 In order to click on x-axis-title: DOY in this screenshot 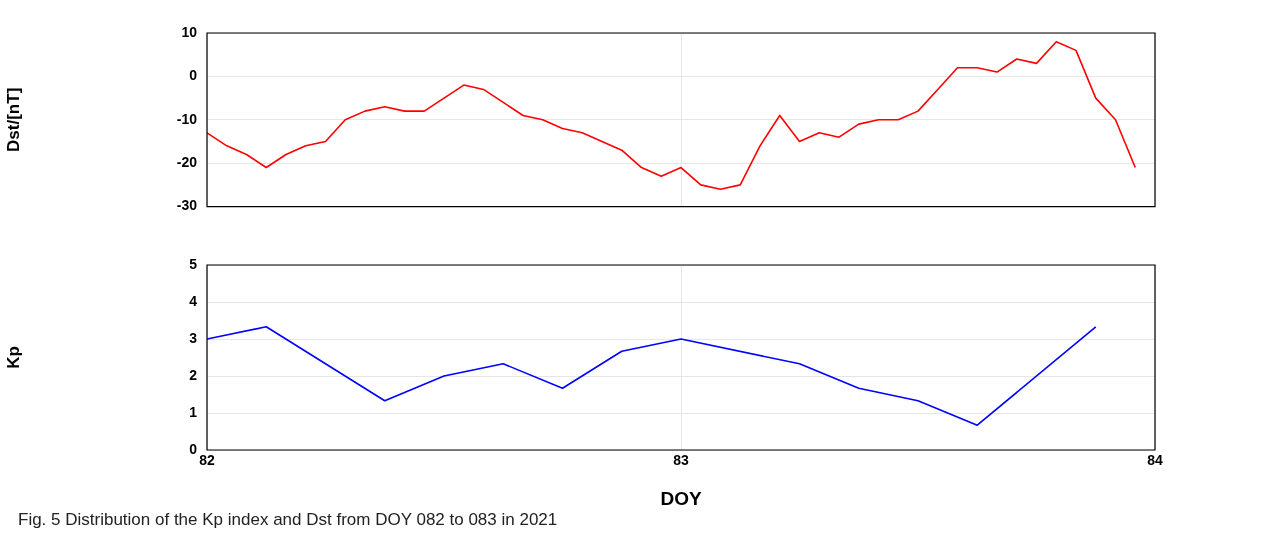, I will do `click(681, 498)`.